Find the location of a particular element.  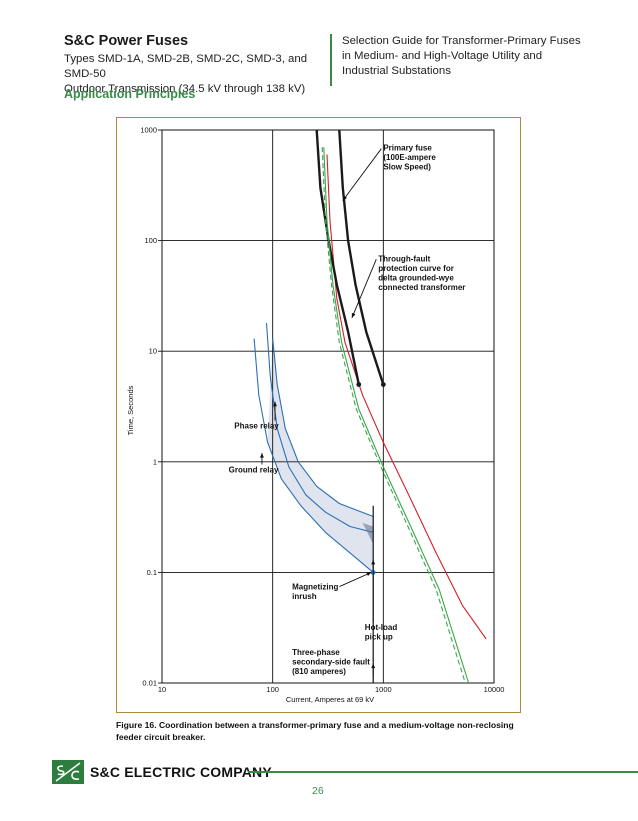

y-tick-label: 1 is located at coordinates (155, 461).